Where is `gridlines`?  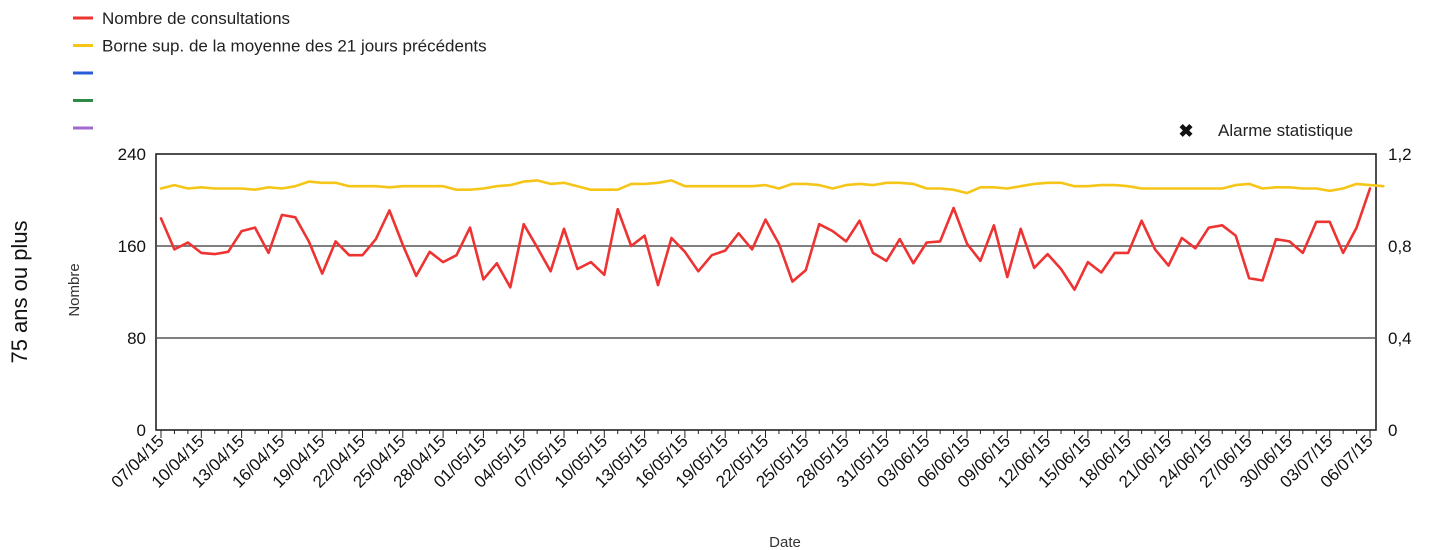
gridlines is located at coordinates (766, 292).